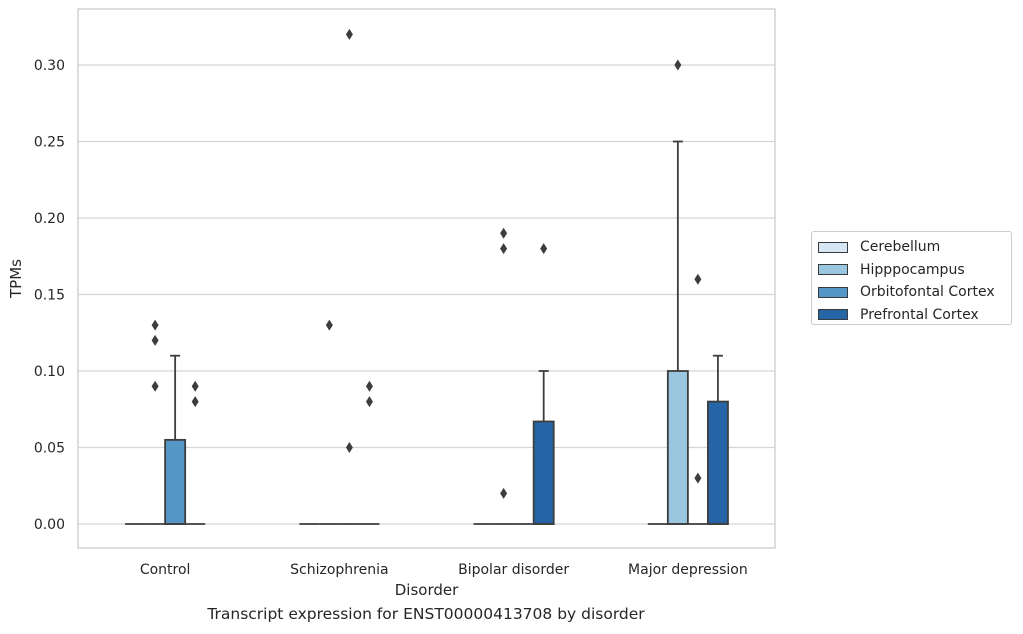  What do you see at coordinates (49, 449) in the screenshot?
I see `y-tick-label: 0.05` at bounding box center [49, 449].